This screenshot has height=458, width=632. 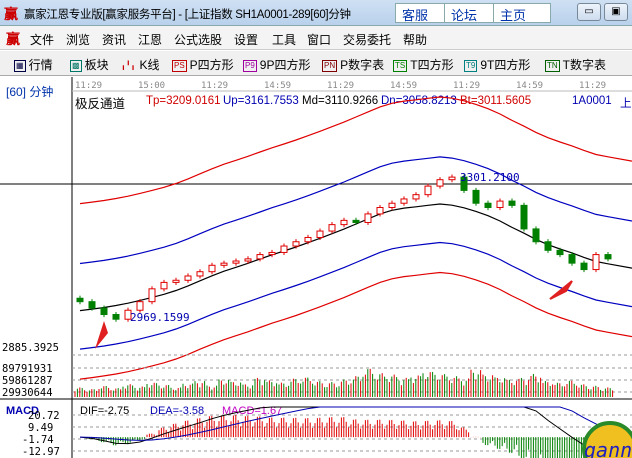 What do you see at coordinates (584, 65) in the screenshot?
I see `t-number-table-label: T数字表` at bounding box center [584, 65].